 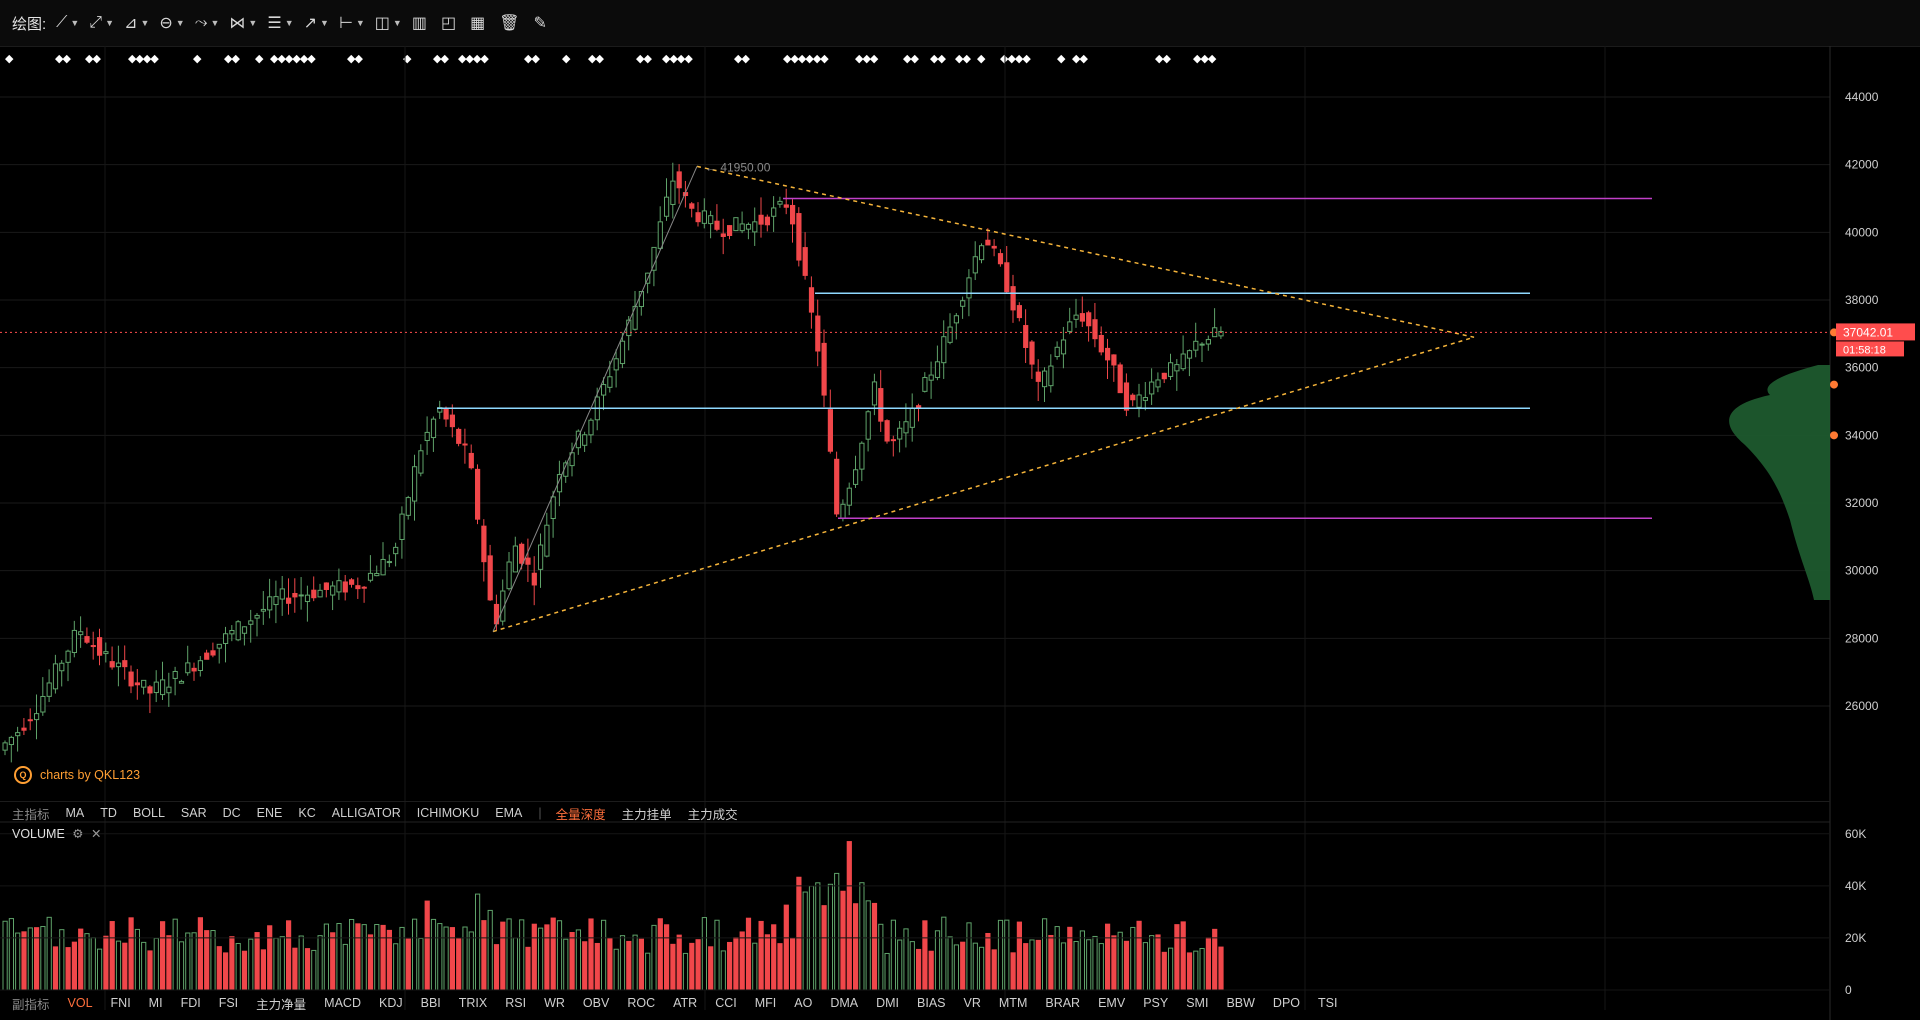 What do you see at coordinates (516, 1003) in the screenshot?
I see `sub-tab-10: RSI` at bounding box center [516, 1003].